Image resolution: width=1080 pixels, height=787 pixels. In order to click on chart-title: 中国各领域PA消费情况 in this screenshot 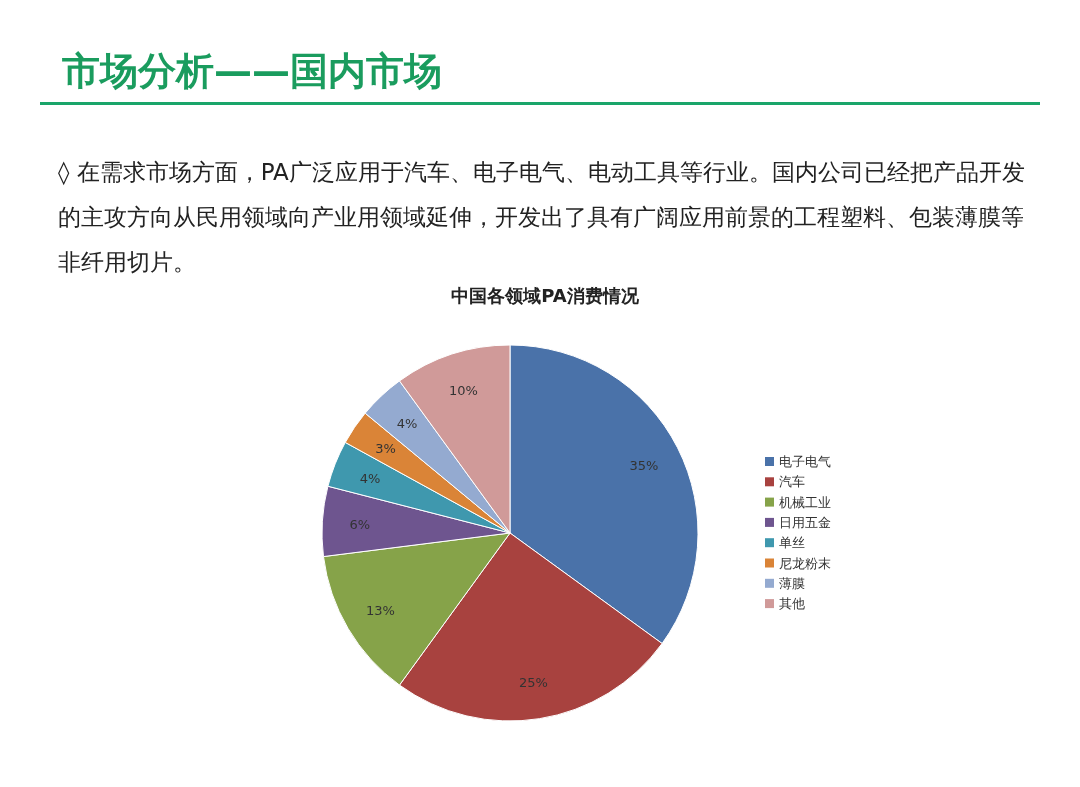, I will do `click(545, 295)`.